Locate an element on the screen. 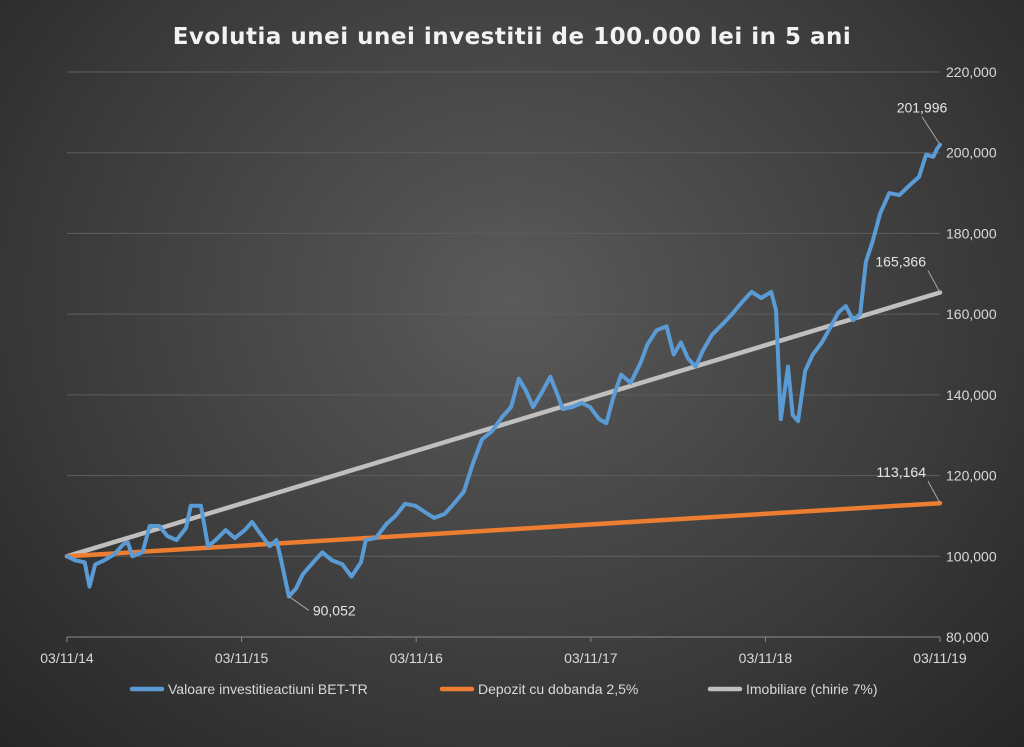 The image size is (1024, 747). x-tick-label: 03/11/15 is located at coordinates (242, 658).